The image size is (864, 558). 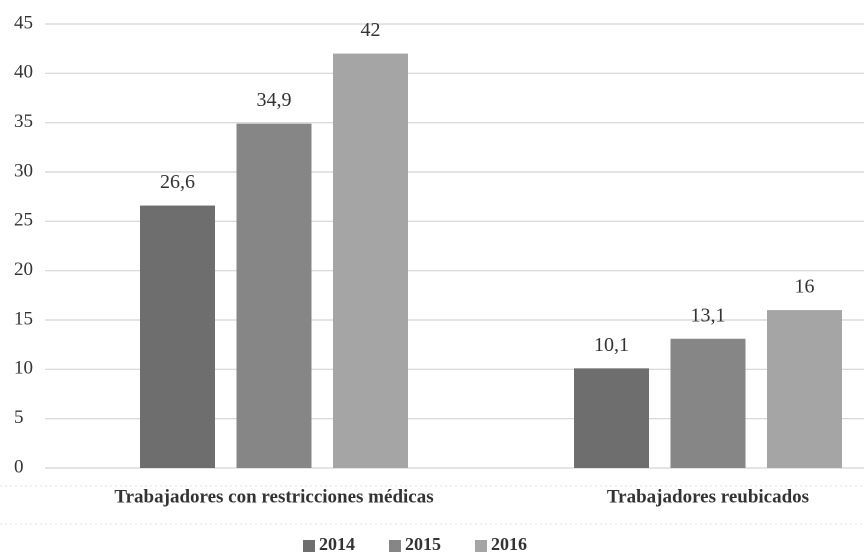 I want to click on x-tick-label: Trabajadores con restricciones médicas, so click(x=273, y=496).